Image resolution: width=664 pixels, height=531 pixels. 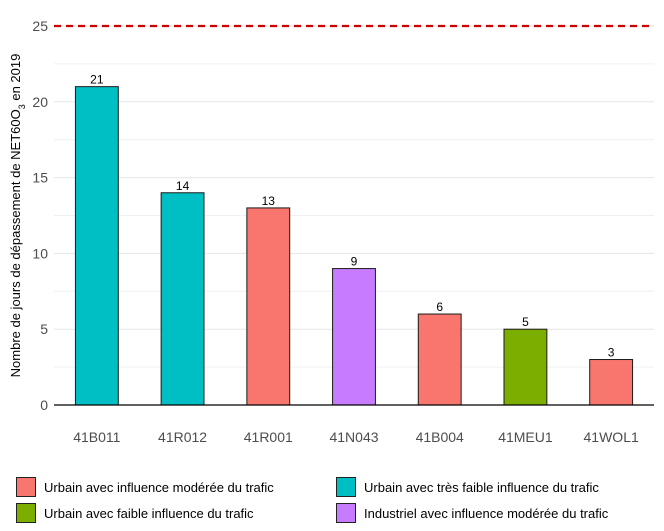 I want to click on legend-label: Urbain avec faible influence du trafic, so click(x=149, y=513).